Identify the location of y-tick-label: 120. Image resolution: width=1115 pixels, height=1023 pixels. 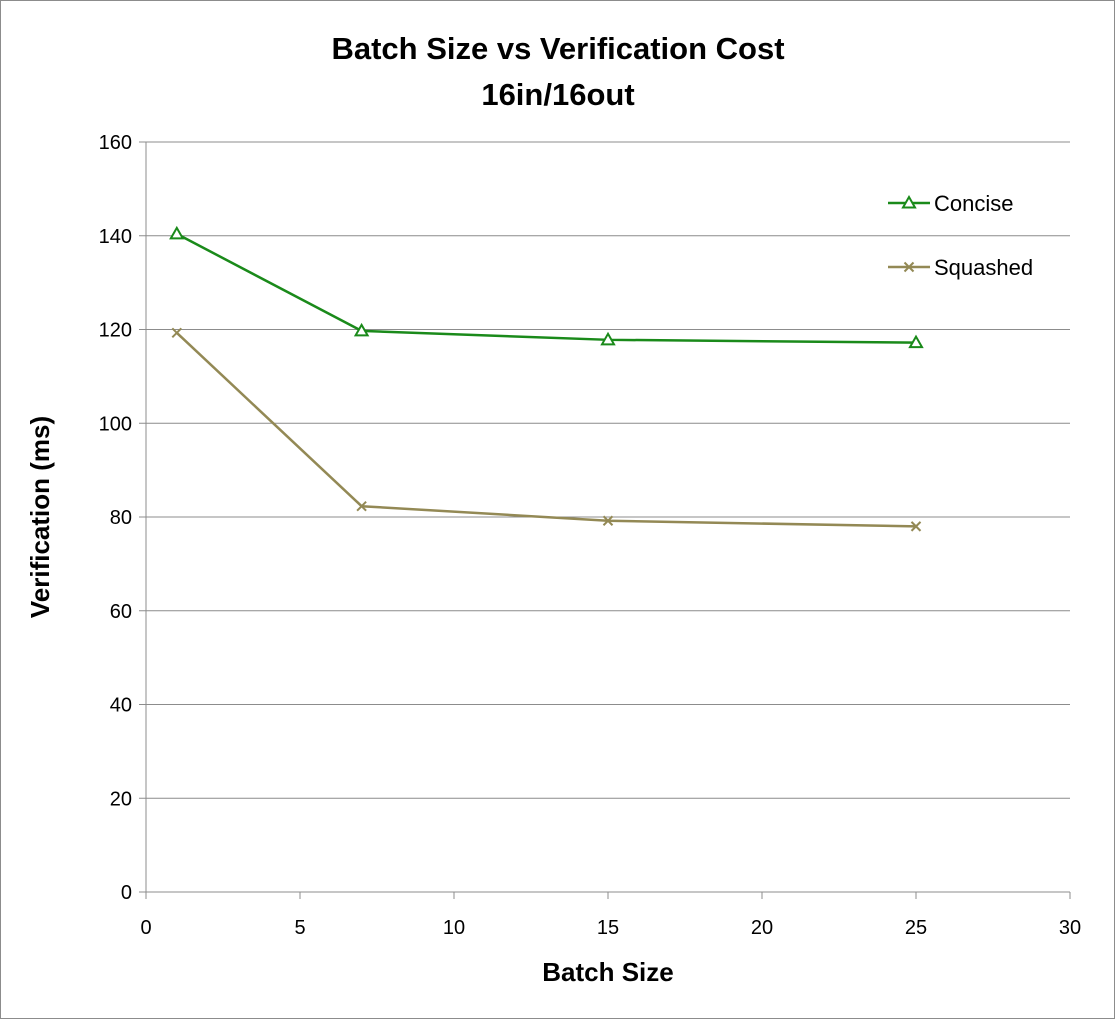
(115, 331).